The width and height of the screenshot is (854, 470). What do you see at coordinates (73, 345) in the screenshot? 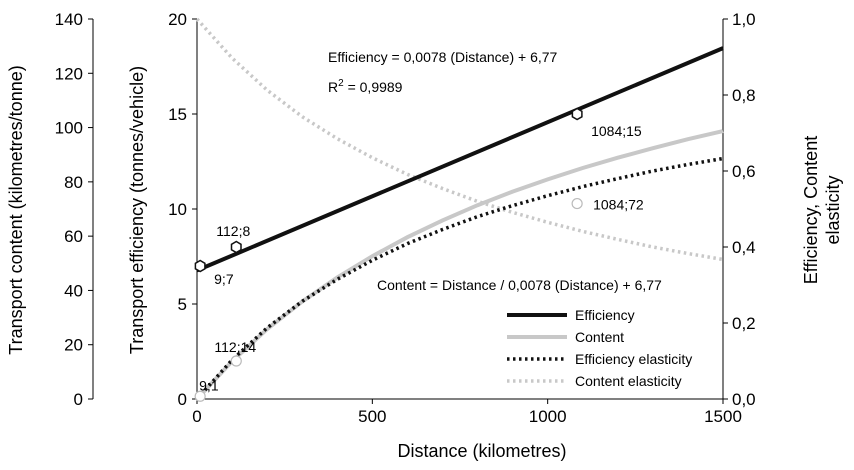
I see `outer-left-tick-label: 20` at bounding box center [73, 345].